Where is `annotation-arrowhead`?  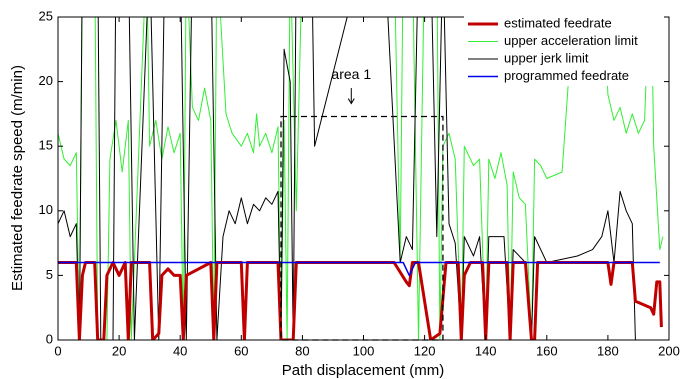
annotation-arrowhead is located at coordinates (351, 101).